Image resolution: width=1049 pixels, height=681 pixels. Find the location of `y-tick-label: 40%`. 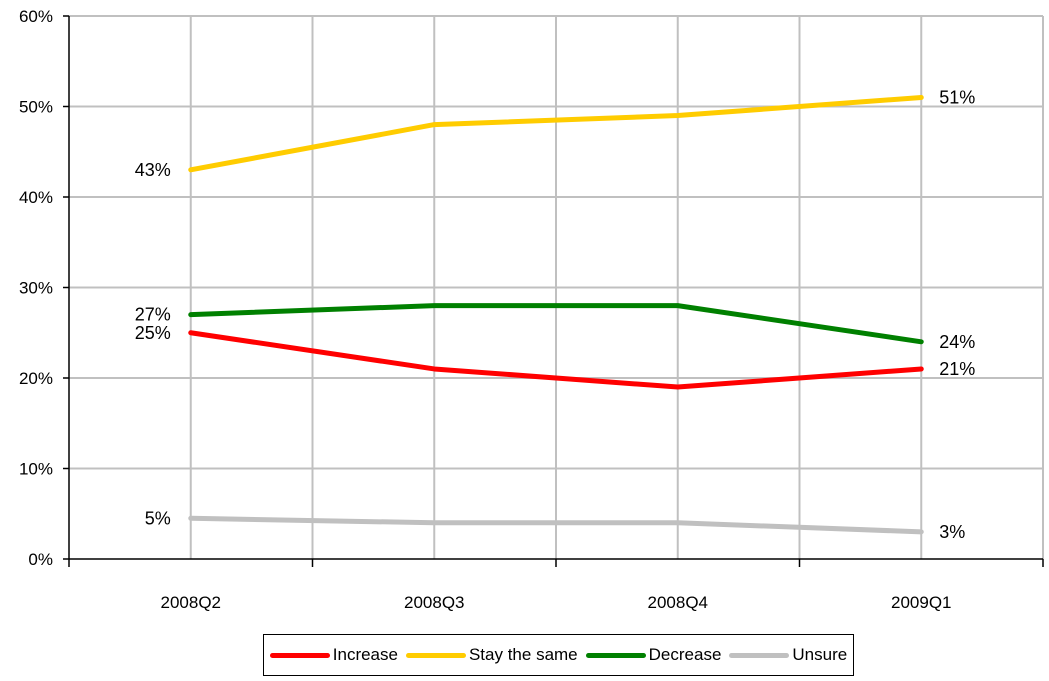

y-tick-label: 40% is located at coordinates (36, 197).